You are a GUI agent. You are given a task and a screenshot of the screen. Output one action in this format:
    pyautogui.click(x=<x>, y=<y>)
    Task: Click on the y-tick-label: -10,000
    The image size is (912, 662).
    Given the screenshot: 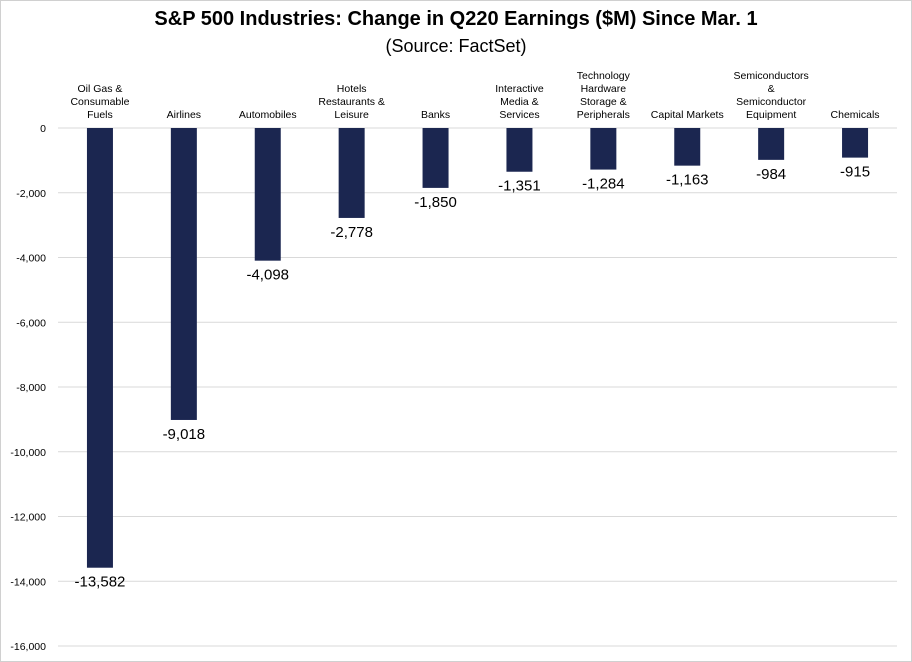 What is the action you would take?
    pyautogui.click(x=28, y=453)
    